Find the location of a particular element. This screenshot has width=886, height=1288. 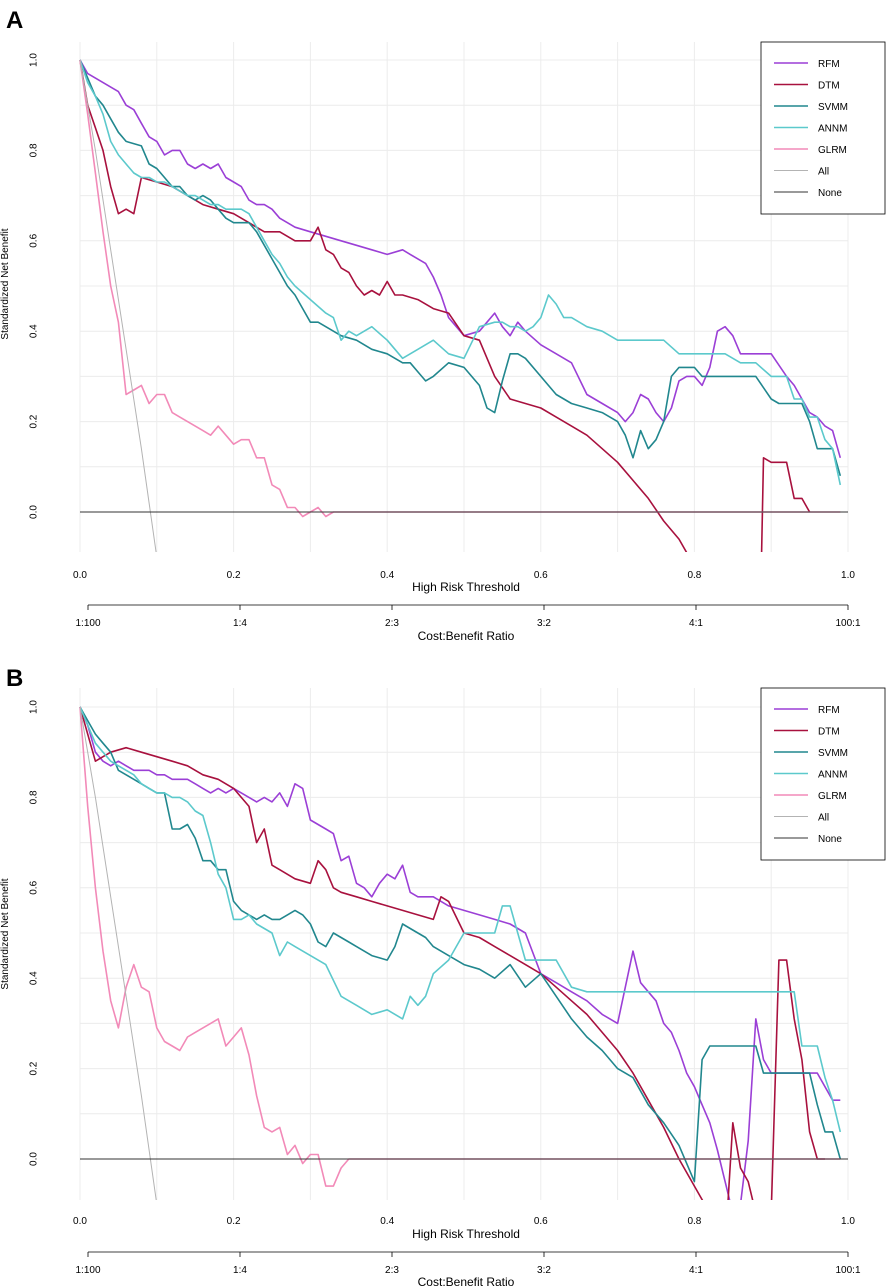

panel-a-secondary-tick-label: 100:1 is located at coordinates (847, 623).